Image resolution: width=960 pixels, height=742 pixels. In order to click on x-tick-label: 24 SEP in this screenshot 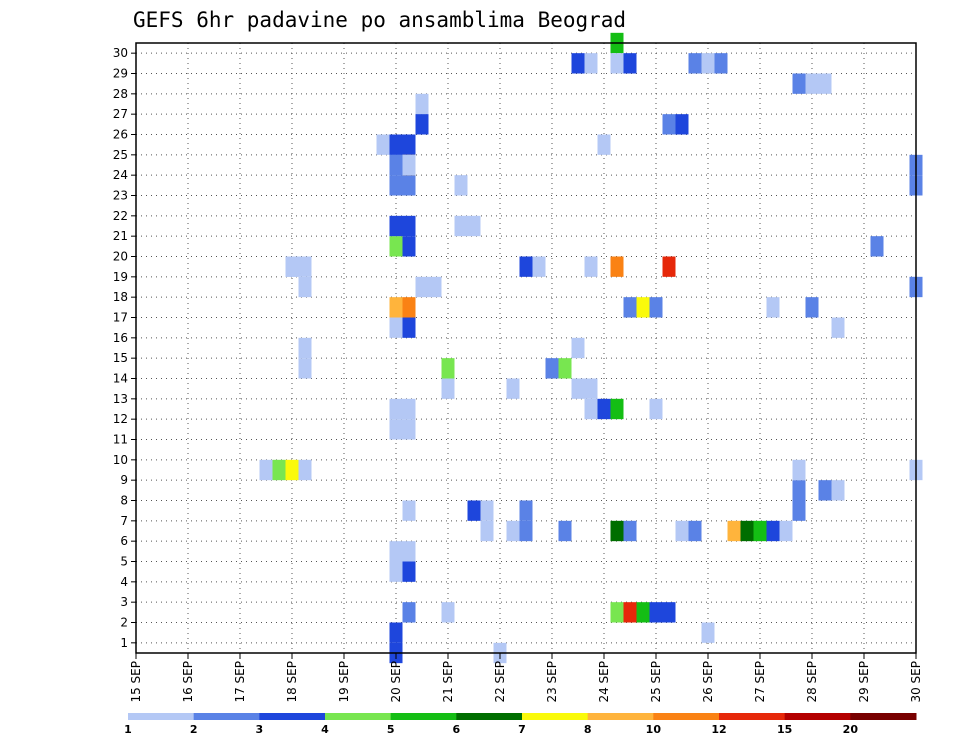, I will do `click(604, 682)`.